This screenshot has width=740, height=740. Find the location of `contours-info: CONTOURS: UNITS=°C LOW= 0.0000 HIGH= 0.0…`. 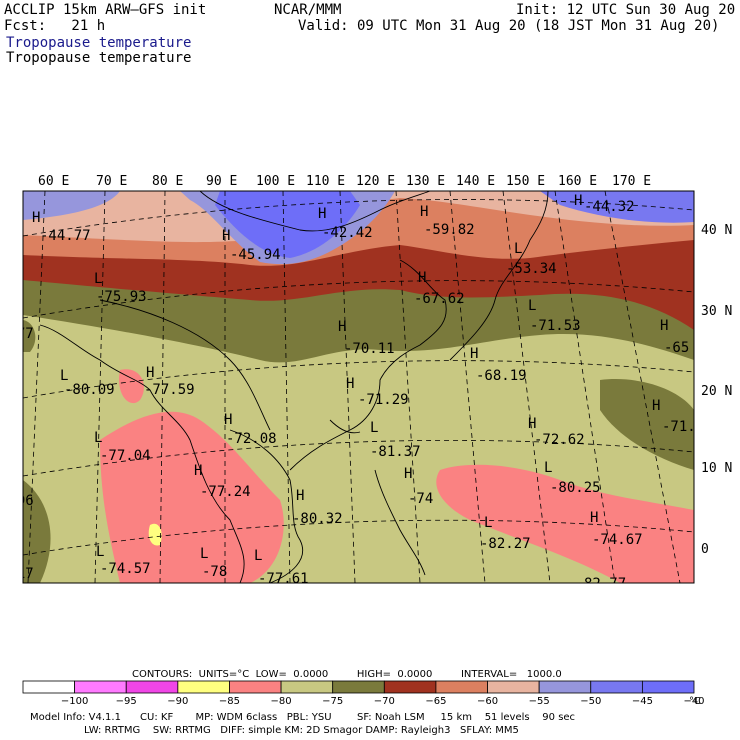

contours-info: CONTOURS: UNITS=°C LOW= 0.0000 HIGH= 0.0… is located at coordinates (347, 674).